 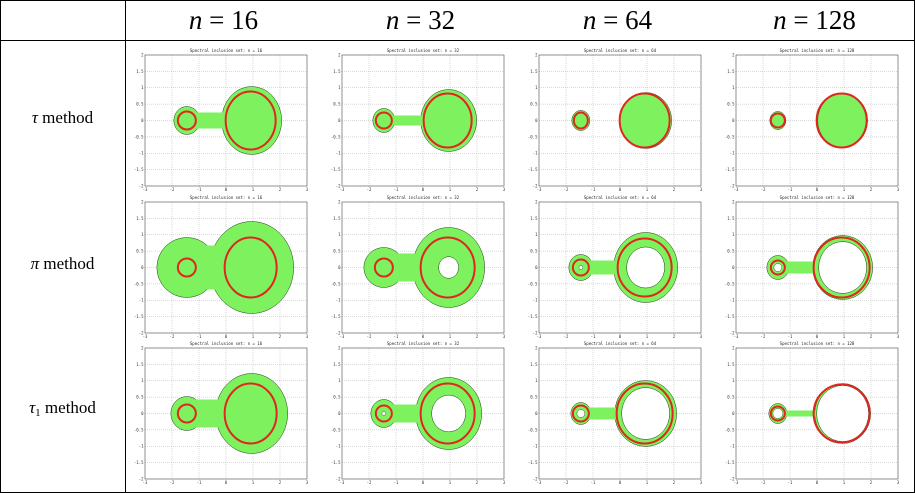 I want to click on plot-title: Spectral inclusion set: n = 32, so click(x=423, y=197).